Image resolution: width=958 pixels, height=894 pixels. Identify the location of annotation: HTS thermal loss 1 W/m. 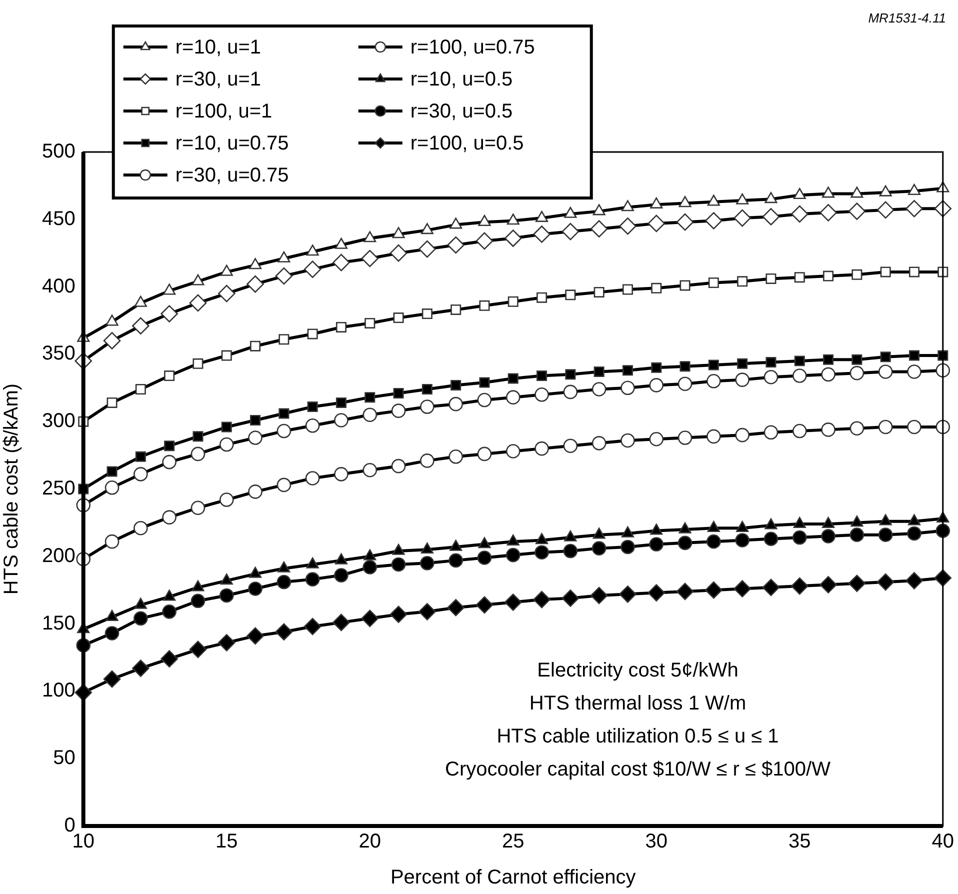
(637, 703).